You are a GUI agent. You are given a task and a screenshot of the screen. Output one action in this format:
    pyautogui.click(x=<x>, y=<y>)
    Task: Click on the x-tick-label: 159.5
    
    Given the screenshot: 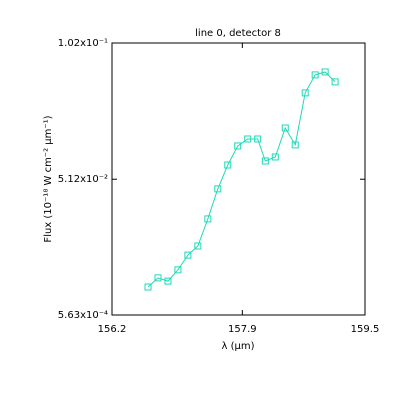 What is the action you would take?
    pyautogui.click(x=365, y=329)
    